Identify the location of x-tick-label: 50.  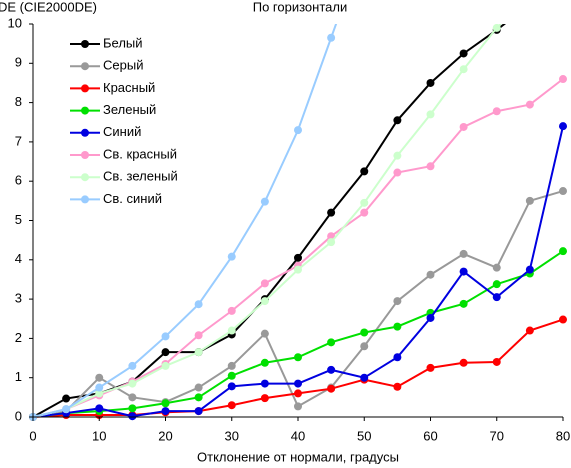
(364, 435).